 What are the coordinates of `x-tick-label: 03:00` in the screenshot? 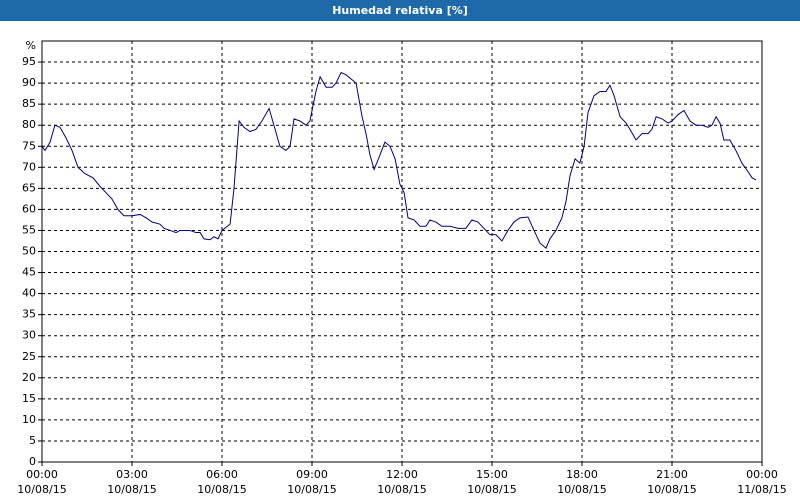 It's located at (132, 474).